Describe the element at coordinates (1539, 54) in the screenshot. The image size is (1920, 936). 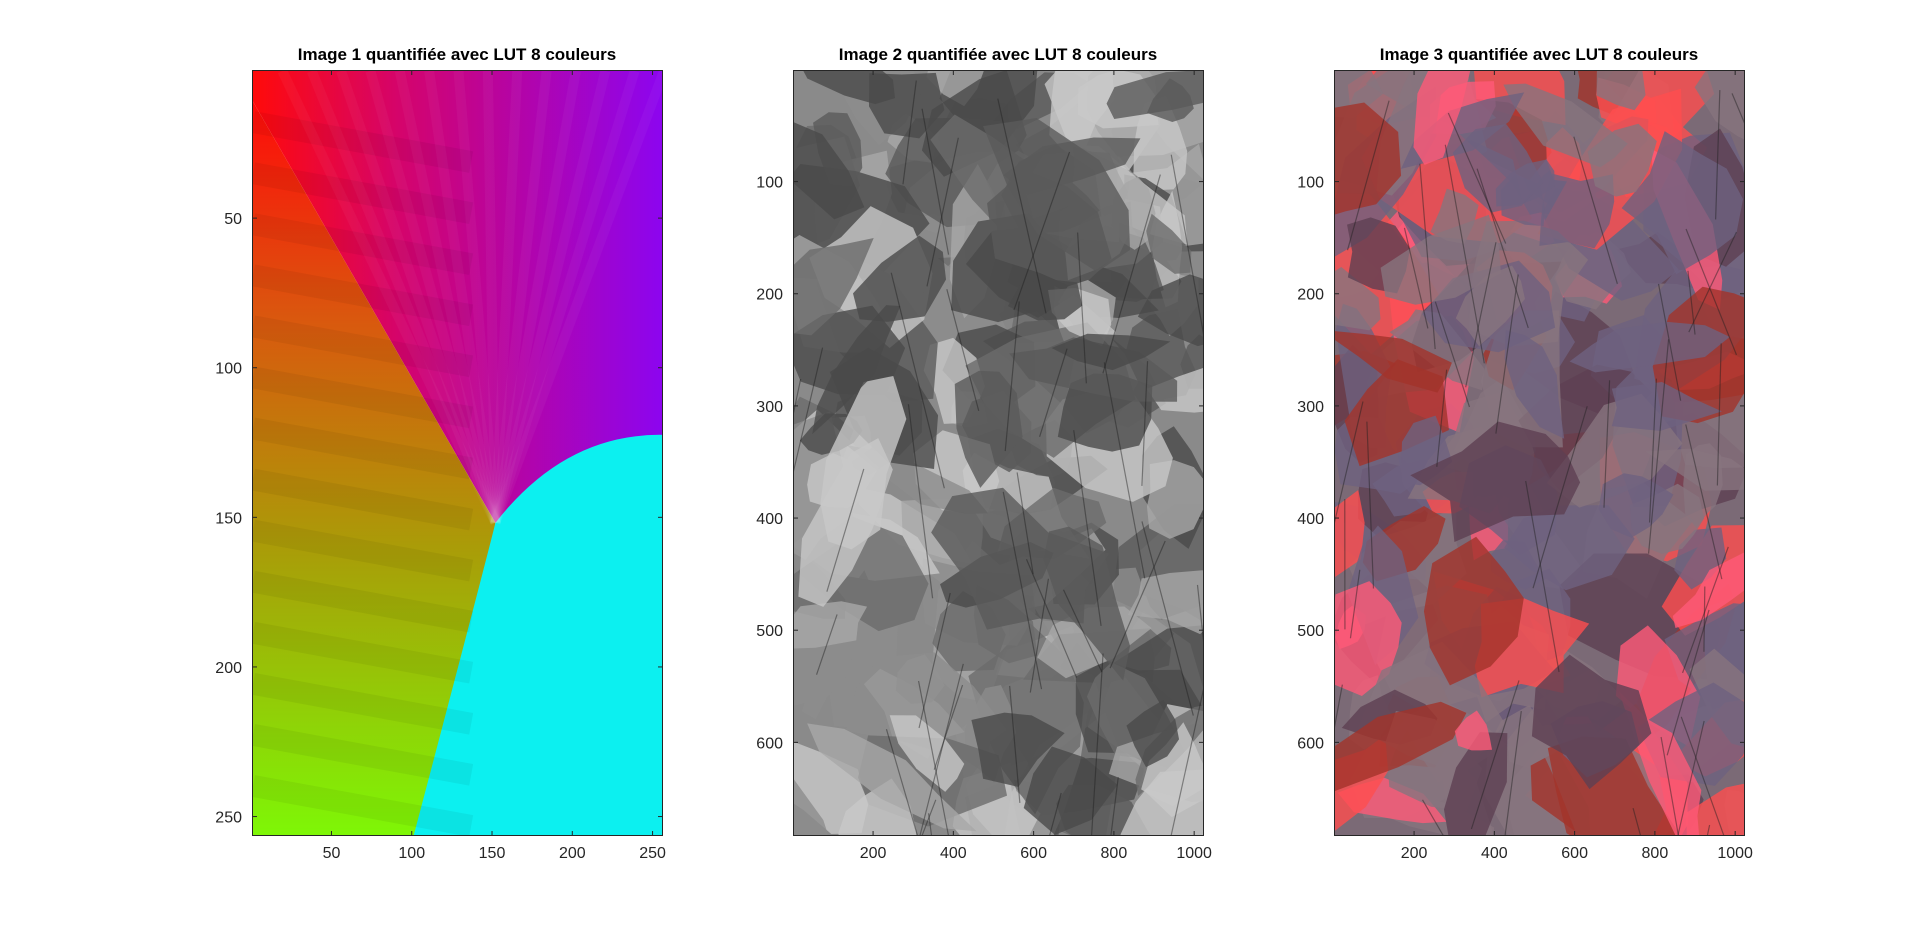
I see `subplot-3-title: Image 3 quantifiée avec LUT 8 couleurs` at that location.